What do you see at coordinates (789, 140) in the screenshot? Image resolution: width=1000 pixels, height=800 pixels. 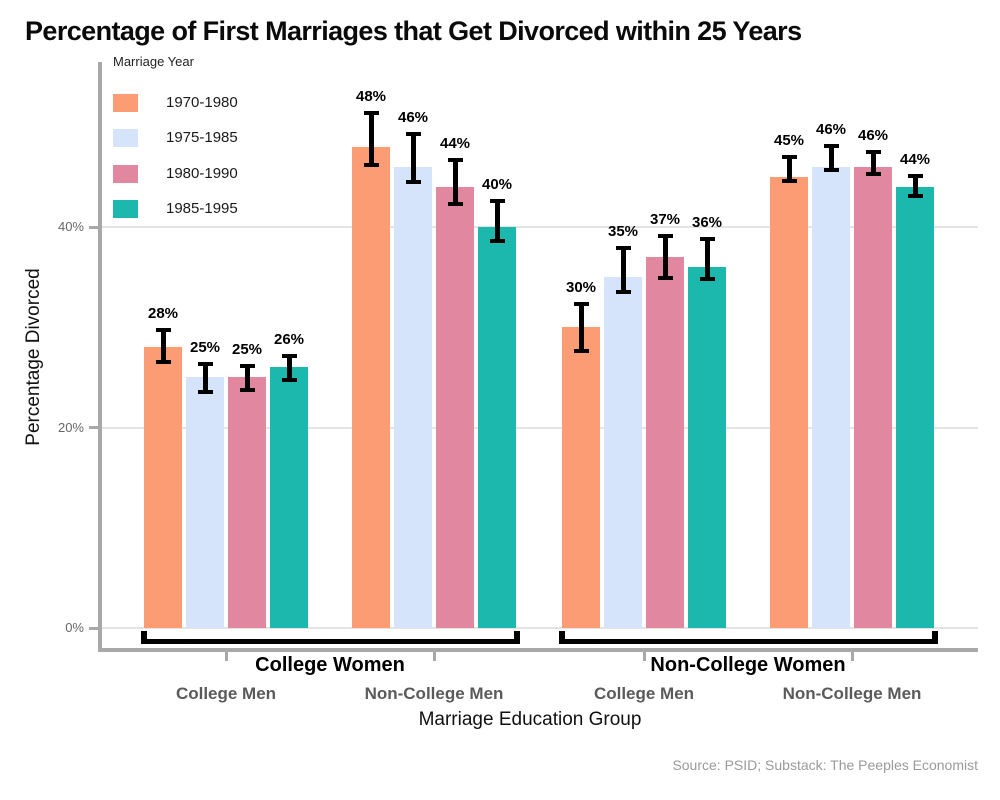 I see `bar-value-label: 45%` at bounding box center [789, 140].